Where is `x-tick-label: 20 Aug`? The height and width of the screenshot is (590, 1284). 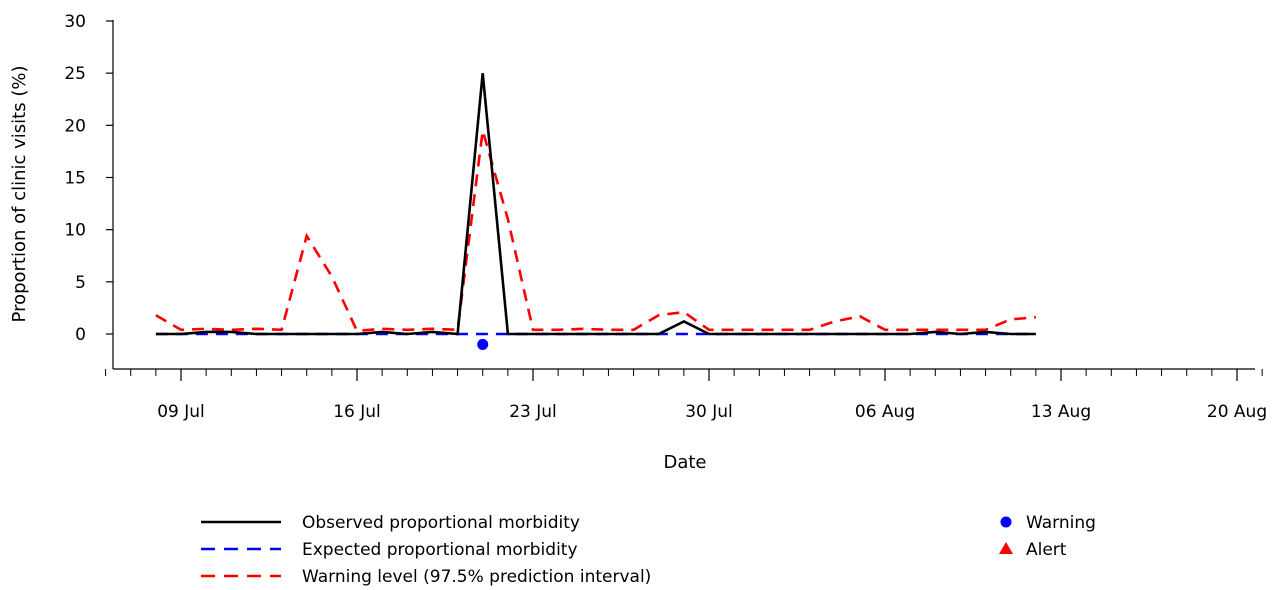 x-tick-label: 20 Aug is located at coordinates (1237, 412).